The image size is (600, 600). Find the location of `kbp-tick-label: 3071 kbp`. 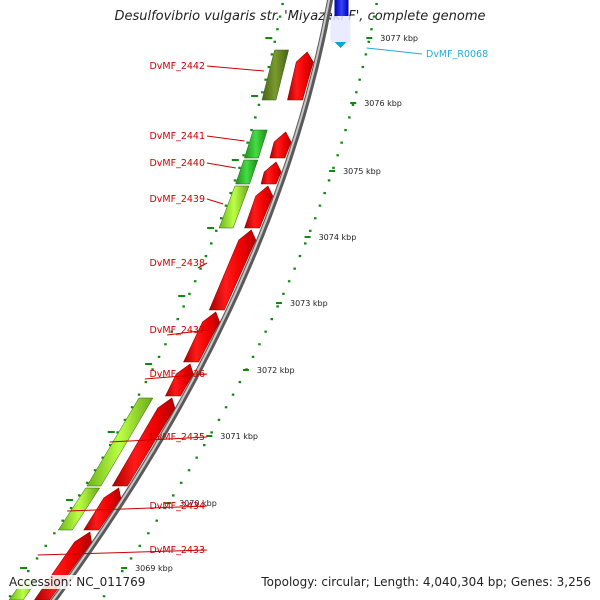

kbp-tick-label: 3071 kbp is located at coordinates (239, 436).